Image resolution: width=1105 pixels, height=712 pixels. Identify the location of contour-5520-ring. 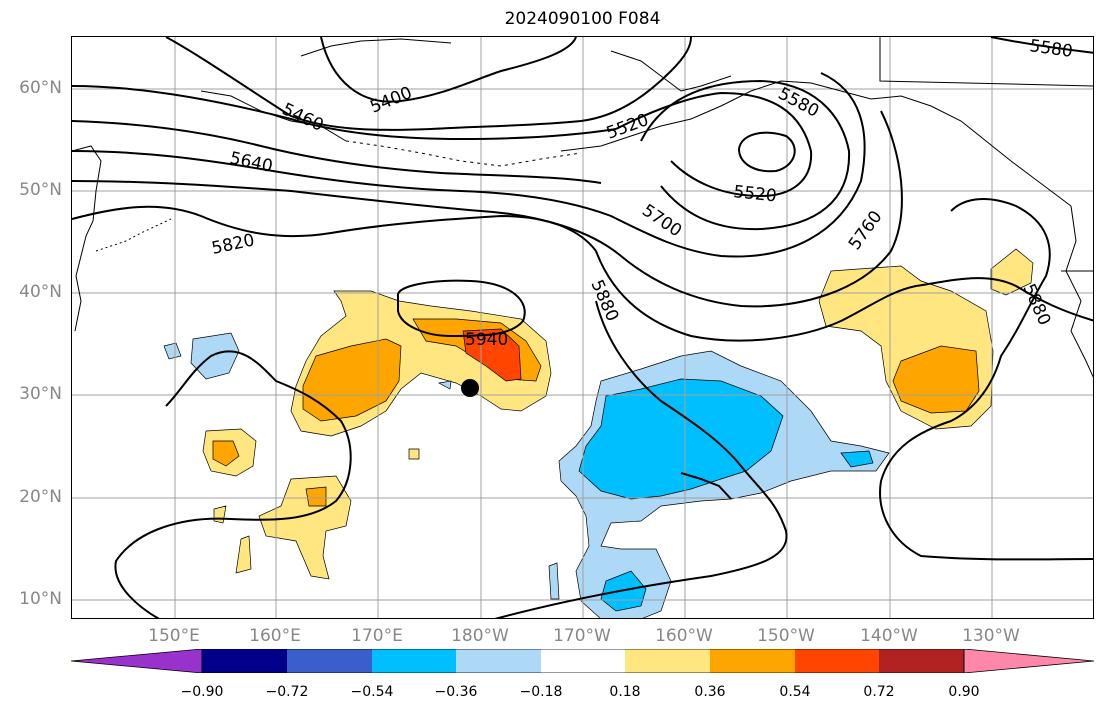
(714, 144).